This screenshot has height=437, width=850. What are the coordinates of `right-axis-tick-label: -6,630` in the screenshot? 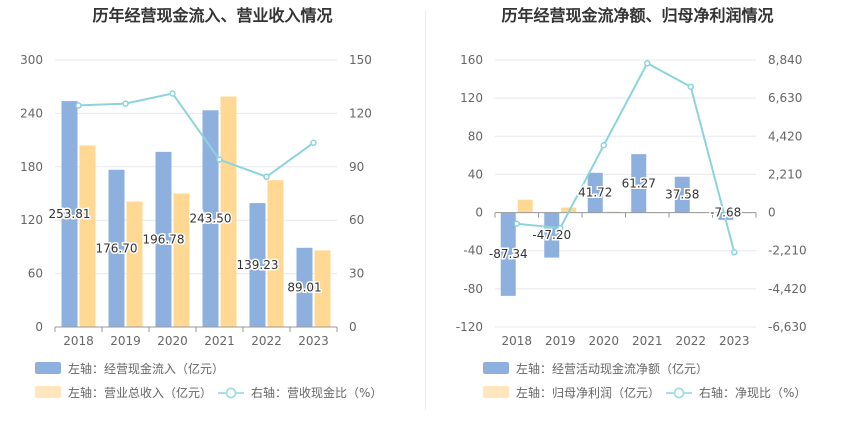 It's located at (787, 327).